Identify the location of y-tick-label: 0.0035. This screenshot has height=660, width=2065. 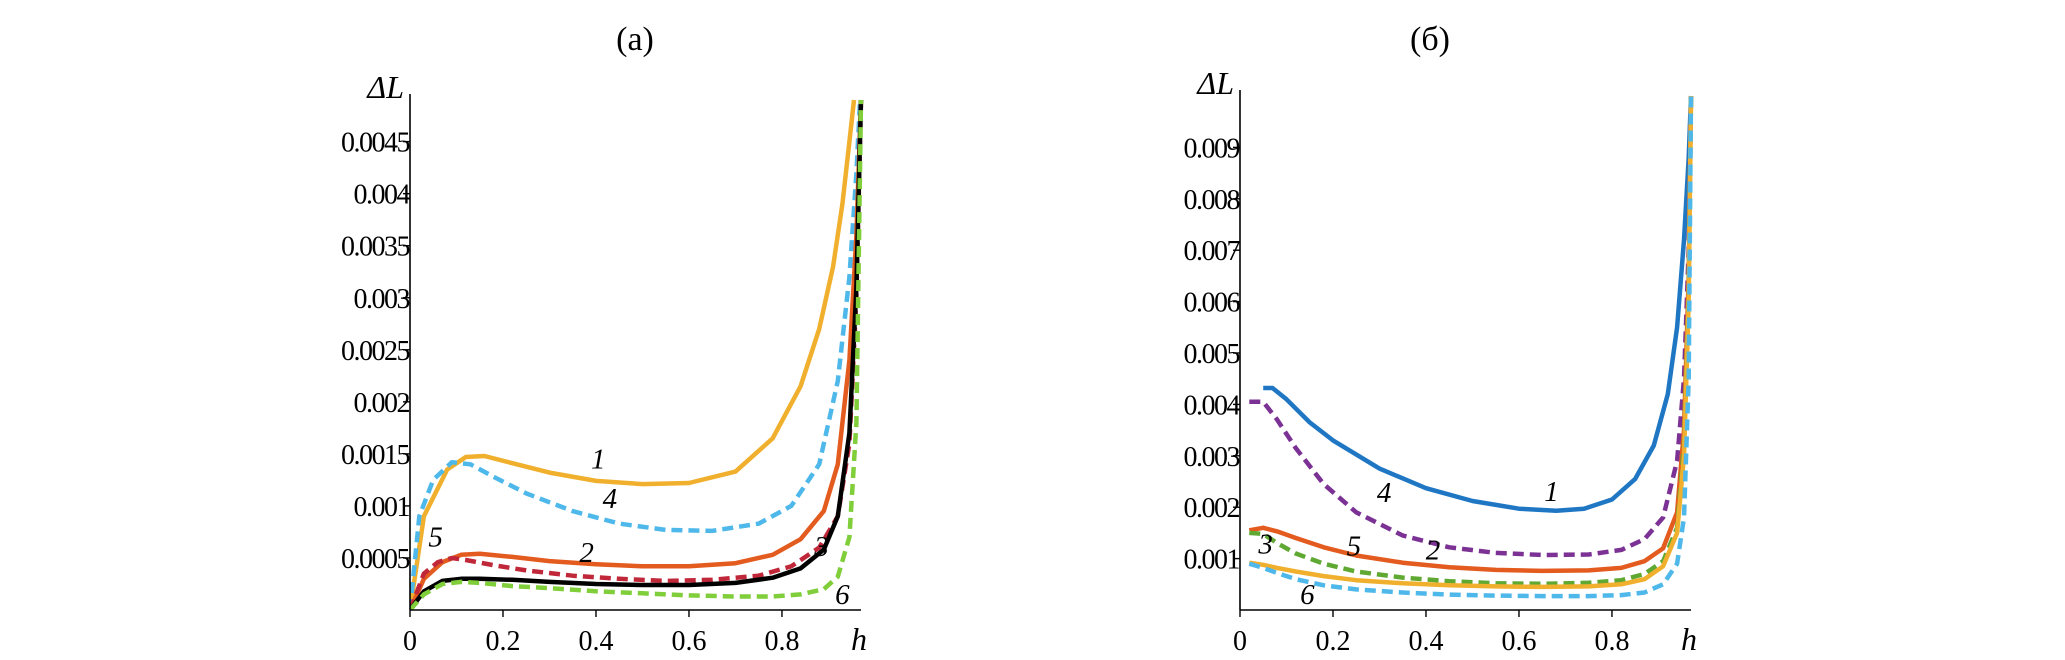
(375, 247).